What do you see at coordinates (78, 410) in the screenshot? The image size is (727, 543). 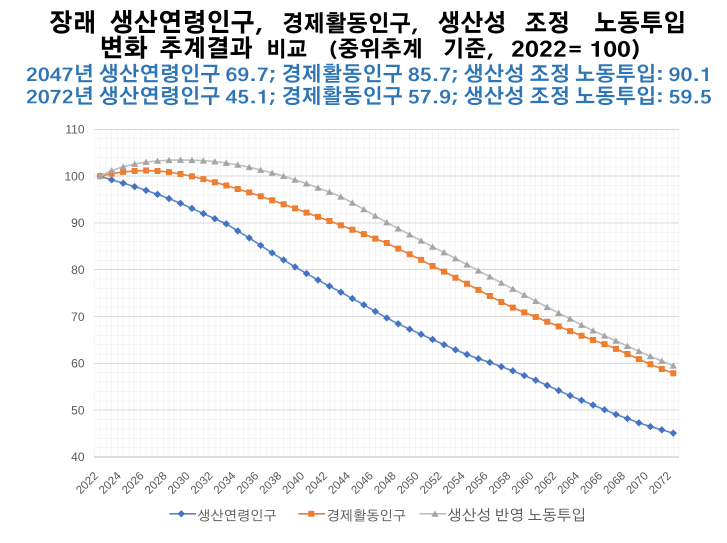 I see `svg-text: 50` at bounding box center [78, 410].